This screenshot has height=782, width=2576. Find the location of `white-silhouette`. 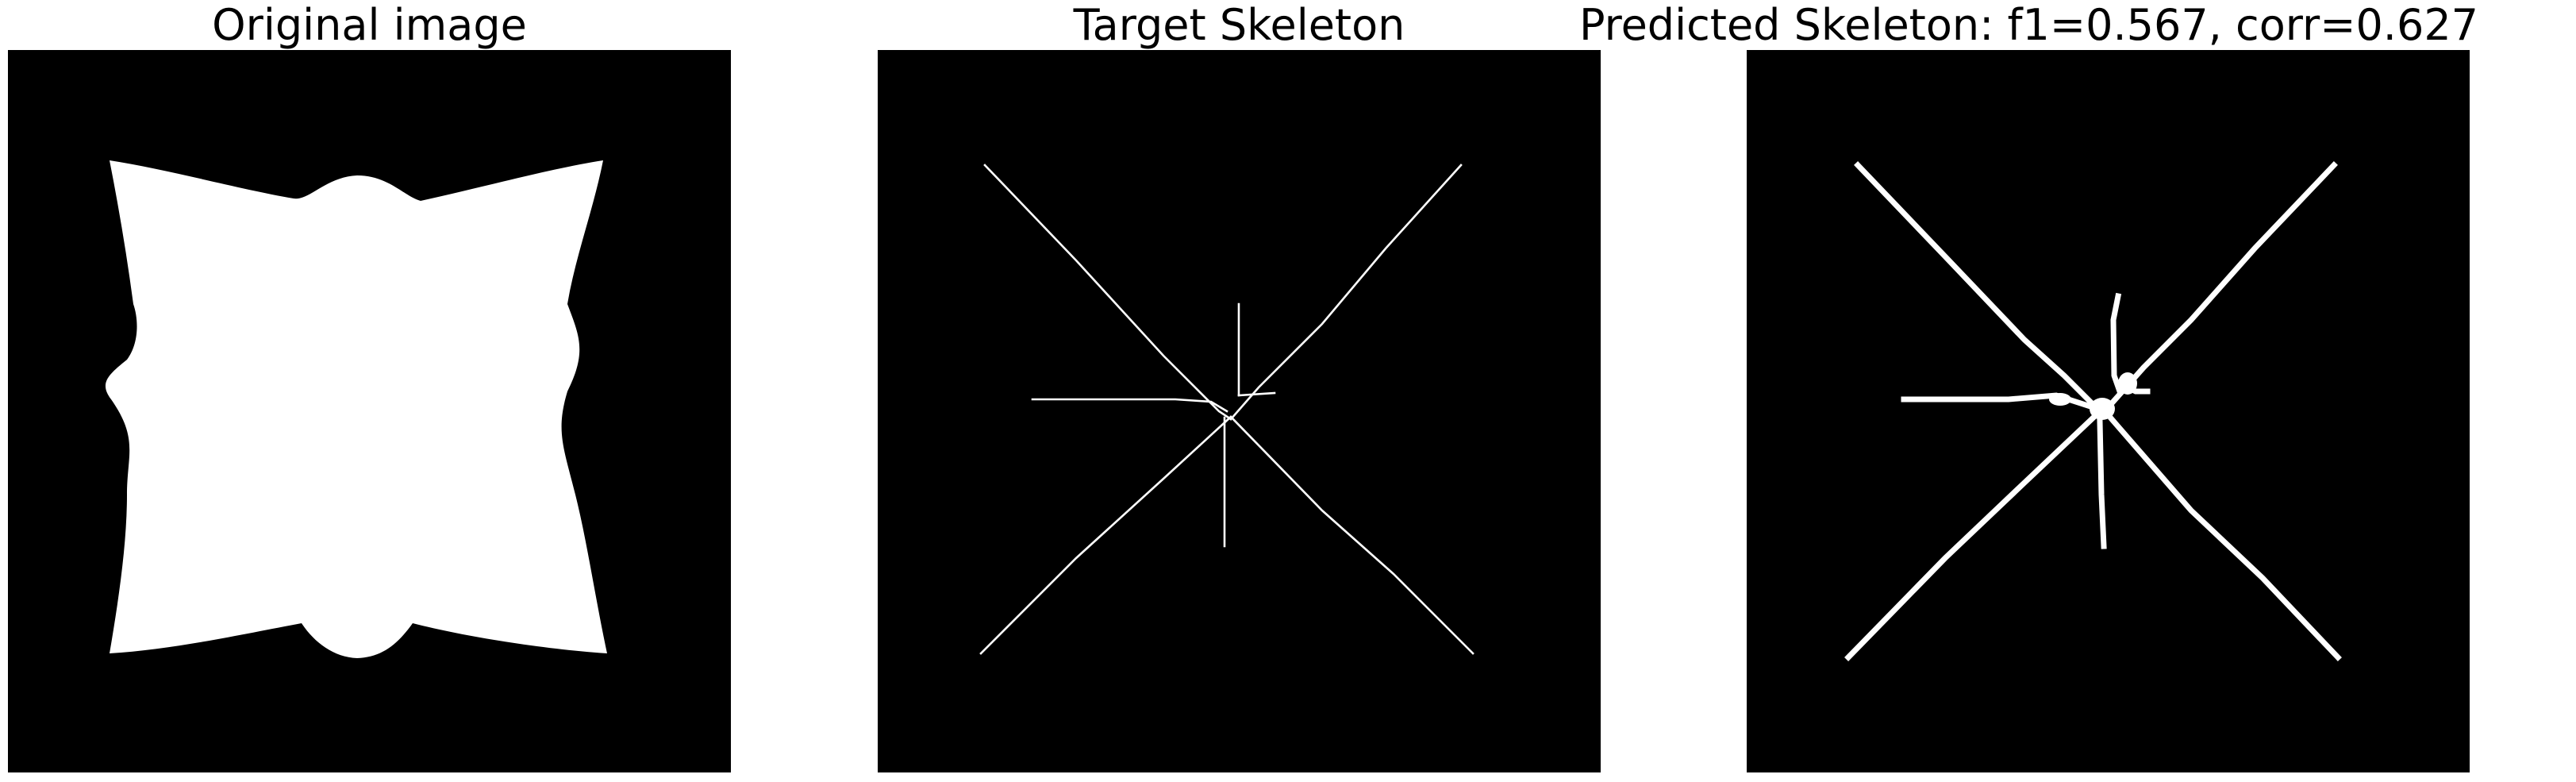

white-silhouette is located at coordinates (357, 409).